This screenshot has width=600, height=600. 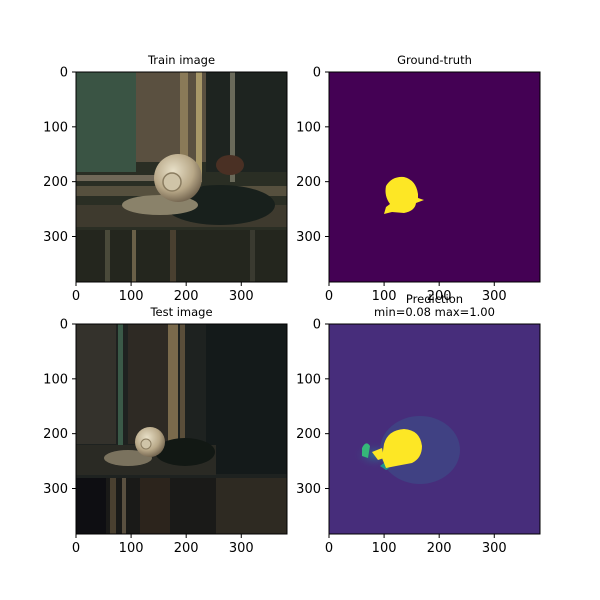 What do you see at coordinates (180, 312) in the screenshot?
I see `chart-title: Test image` at bounding box center [180, 312].